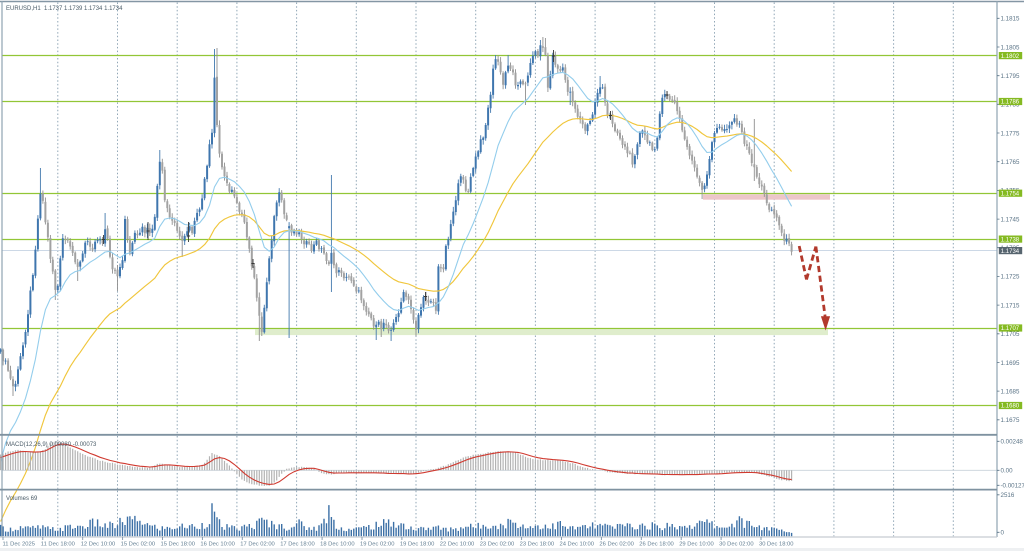 This screenshot has width=1024, height=551. What do you see at coordinates (64, 9) in the screenshot?
I see `svg-text:EURUSD,H1 1.1737 1.1739 1.173: EURUSD,H1 1.1737 1.1739 1.1734 1.1734` at bounding box center [64, 9].